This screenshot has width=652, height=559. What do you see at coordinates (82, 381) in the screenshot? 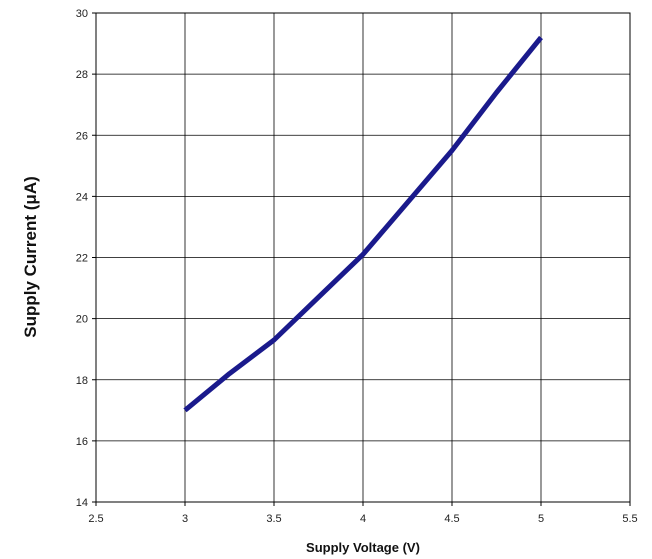
I see `y-tick-label: 18` at bounding box center [82, 381].